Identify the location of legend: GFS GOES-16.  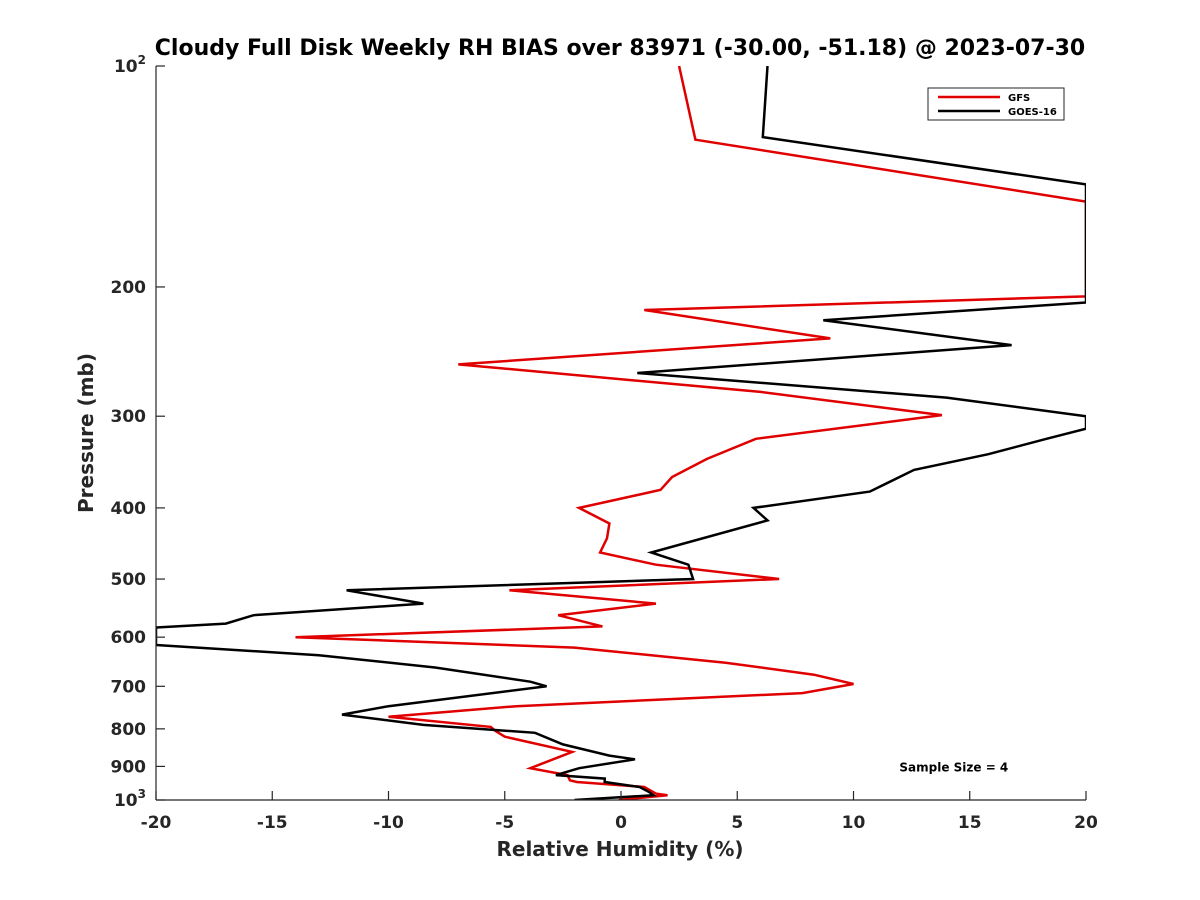
(996, 104).